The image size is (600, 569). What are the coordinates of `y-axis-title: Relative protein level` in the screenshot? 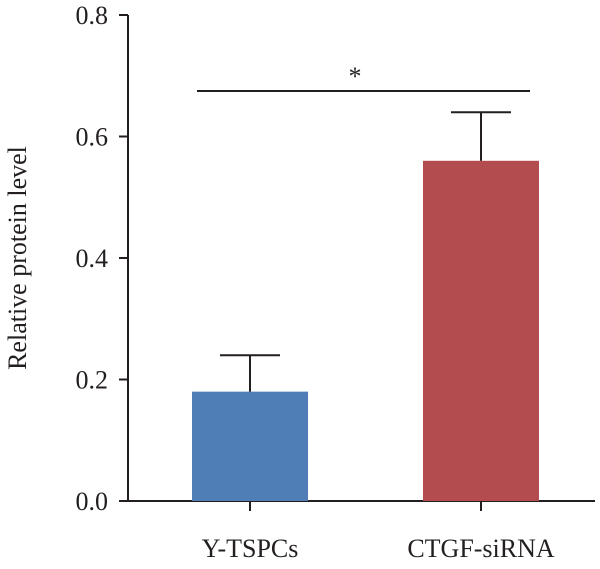 It's located at (17, 258).